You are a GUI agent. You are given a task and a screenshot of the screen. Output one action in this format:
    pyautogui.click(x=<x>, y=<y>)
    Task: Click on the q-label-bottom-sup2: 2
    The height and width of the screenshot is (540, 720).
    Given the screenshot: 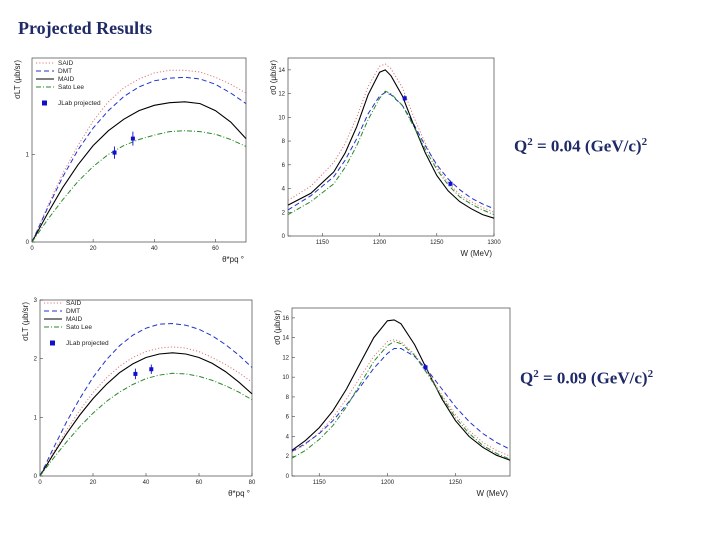 What is the action you would take?
    pyautogui.click(x=650, y=374)
    